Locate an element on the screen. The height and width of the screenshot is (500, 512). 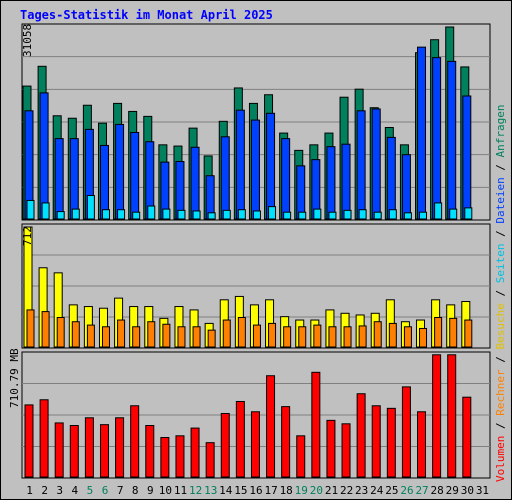
legend-sep-4: / is located at coordinates (500, 234).